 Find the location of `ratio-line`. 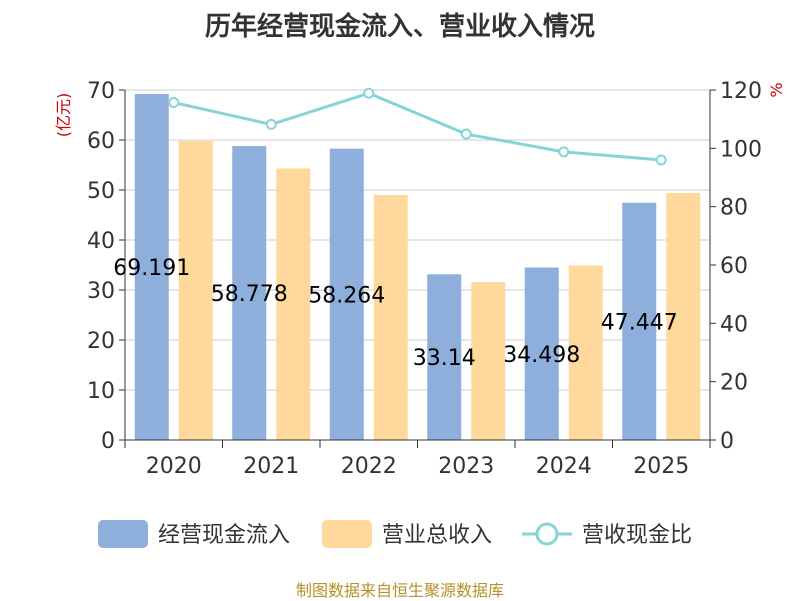

ratio-line is located at coordinates (417, 126).